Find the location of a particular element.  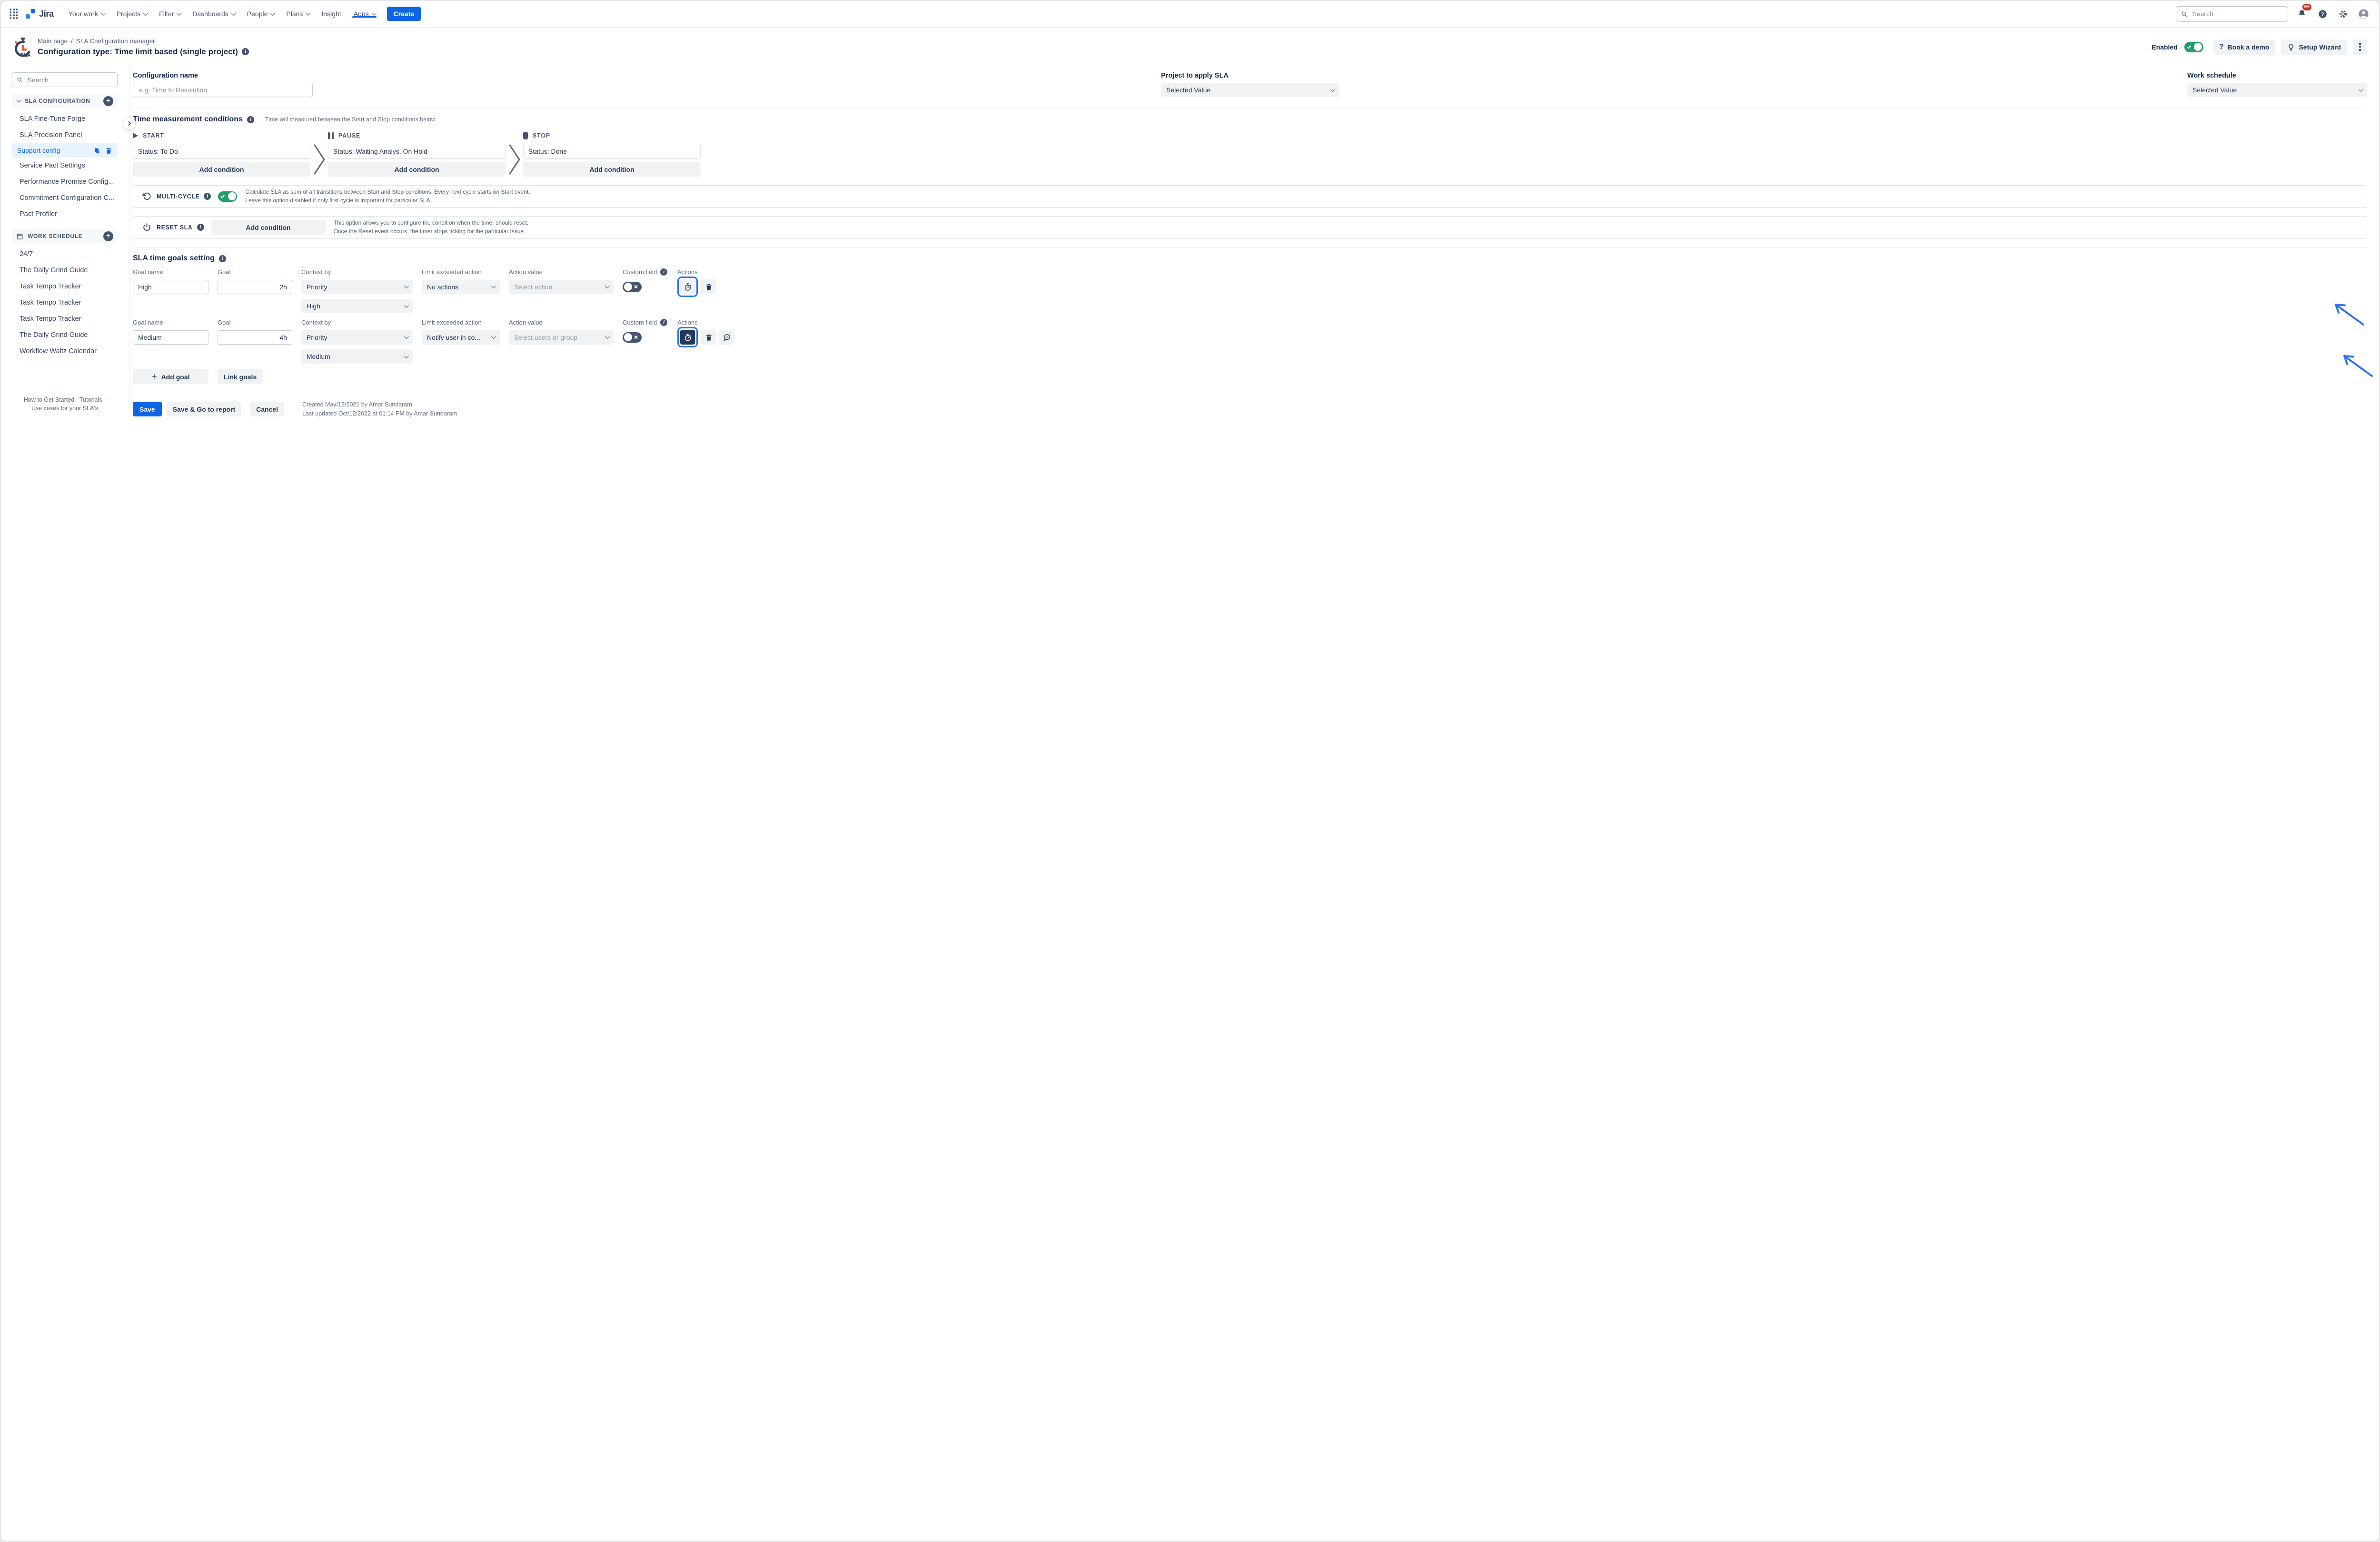

multi-cycle-toggle is located at coordinates (228, 196).